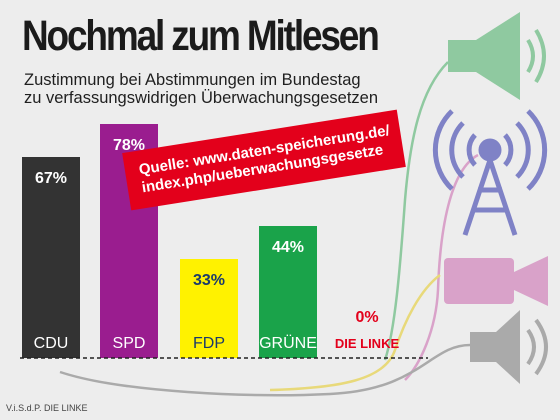 Image resolution: width=560 pixels, height=420 pixels. I want to click on category-label-spd: SPD, so click(129, 343).